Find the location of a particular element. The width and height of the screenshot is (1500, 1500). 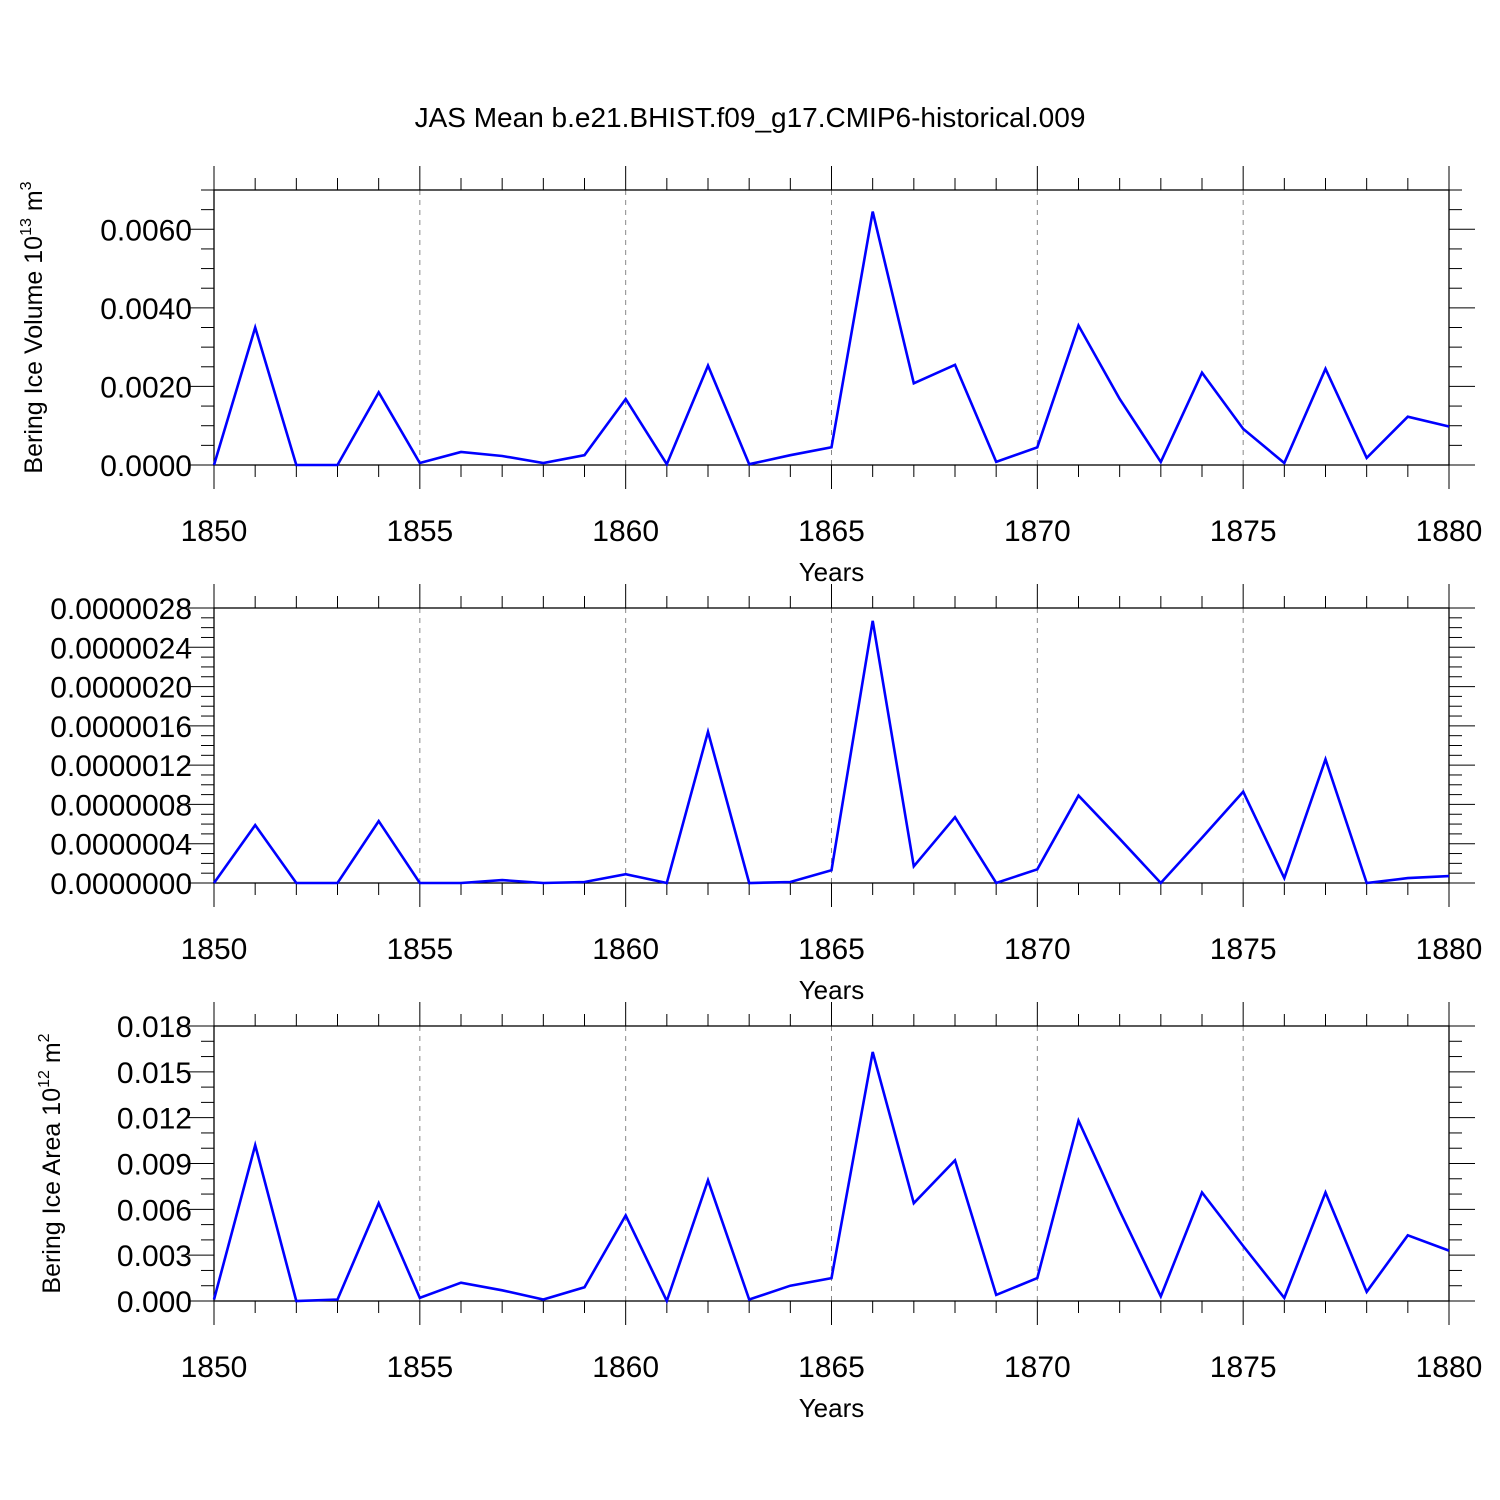

y-tick-label: 0.0000012 is located at coordinates (121, 766).